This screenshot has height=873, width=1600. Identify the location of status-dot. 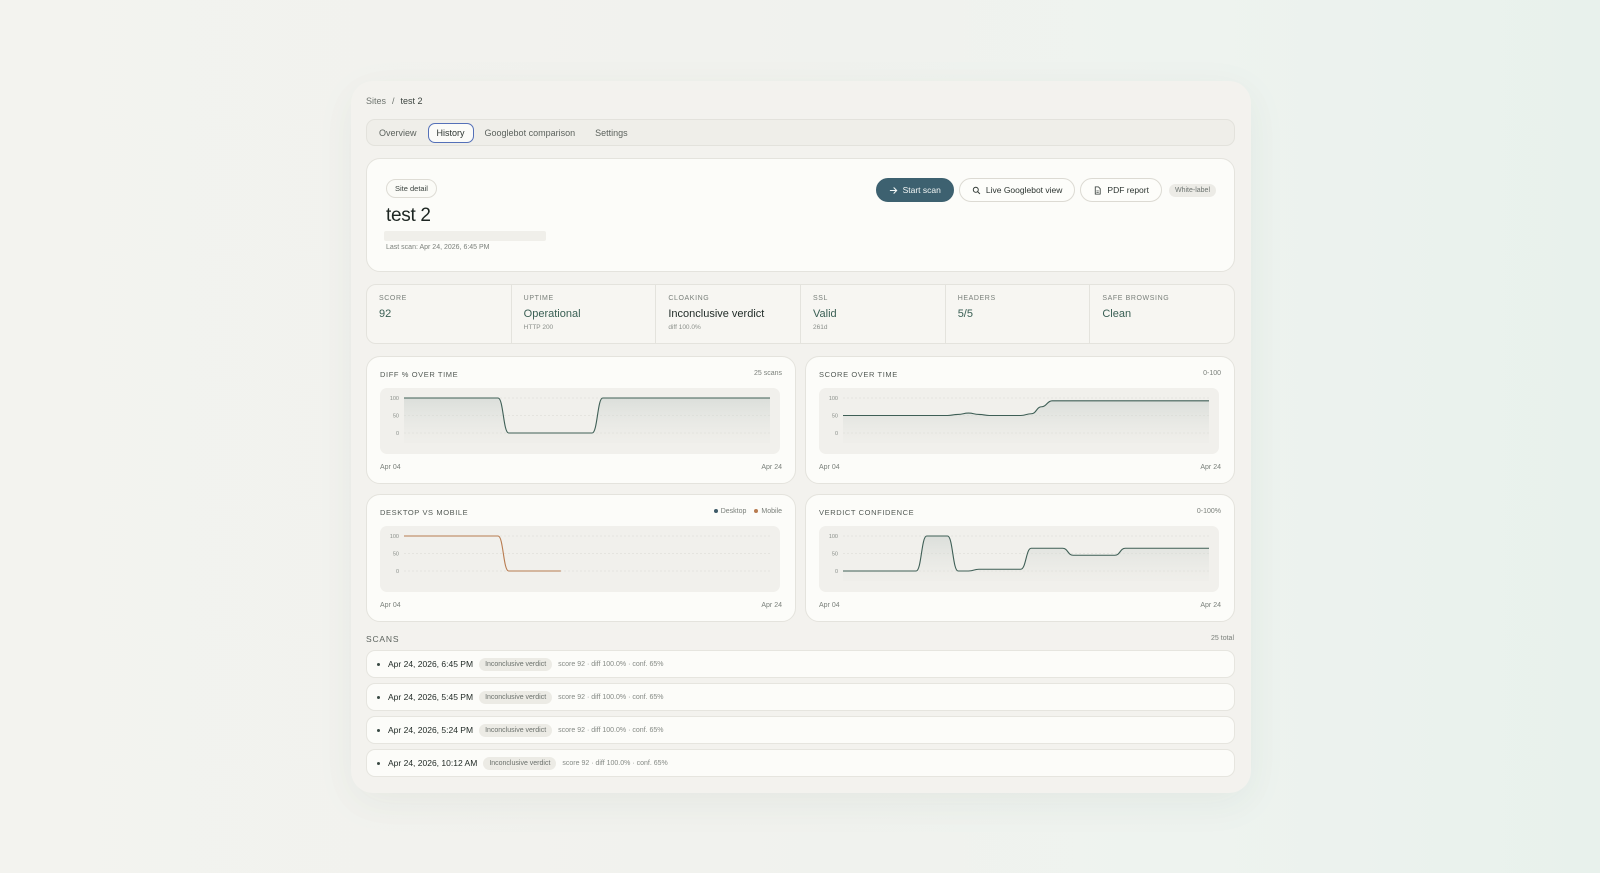
(378, 763).